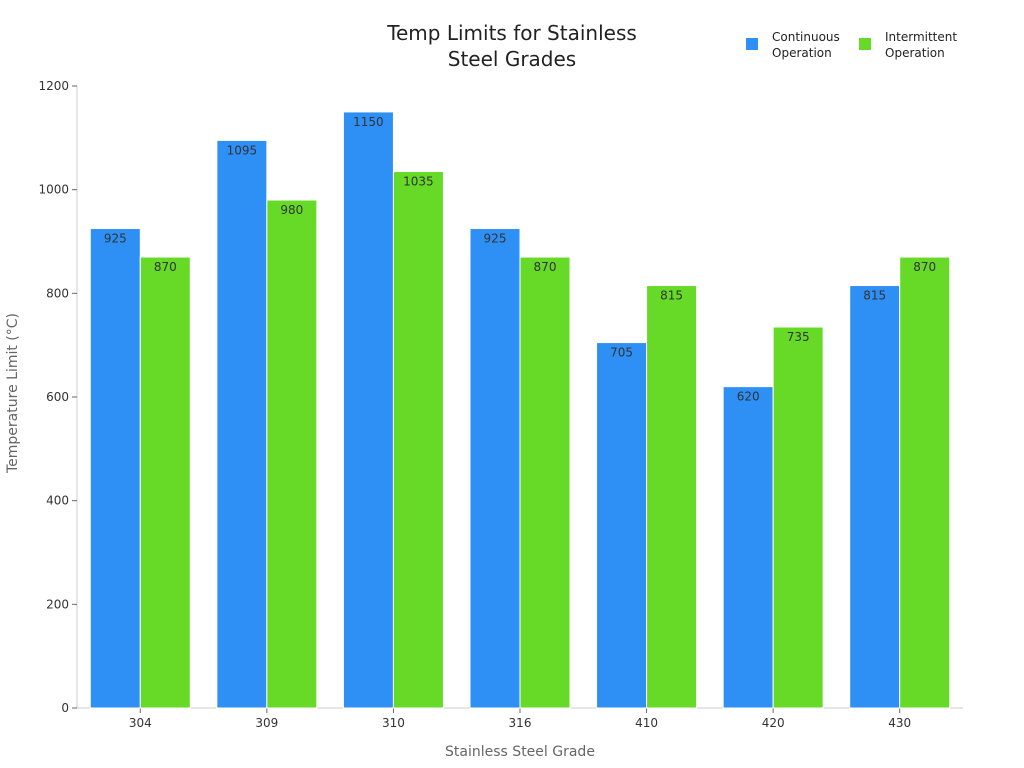 The height and width of the screenshot is (768, 1024). Describe the element at coordinates (115, 239) in the screenshot. I see `data-label-continuous-304: 925` at that location.